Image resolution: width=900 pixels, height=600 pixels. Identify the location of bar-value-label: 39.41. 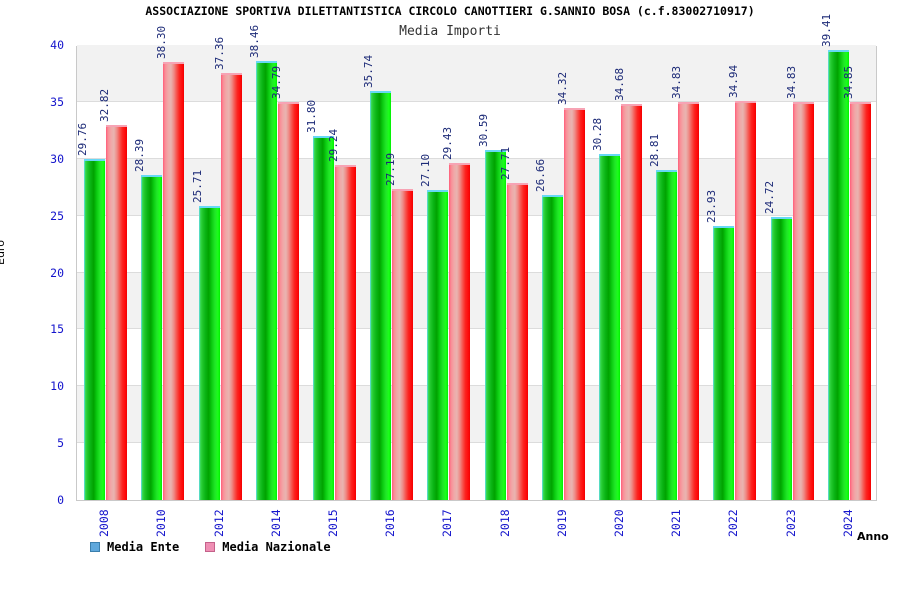
(826, 30).